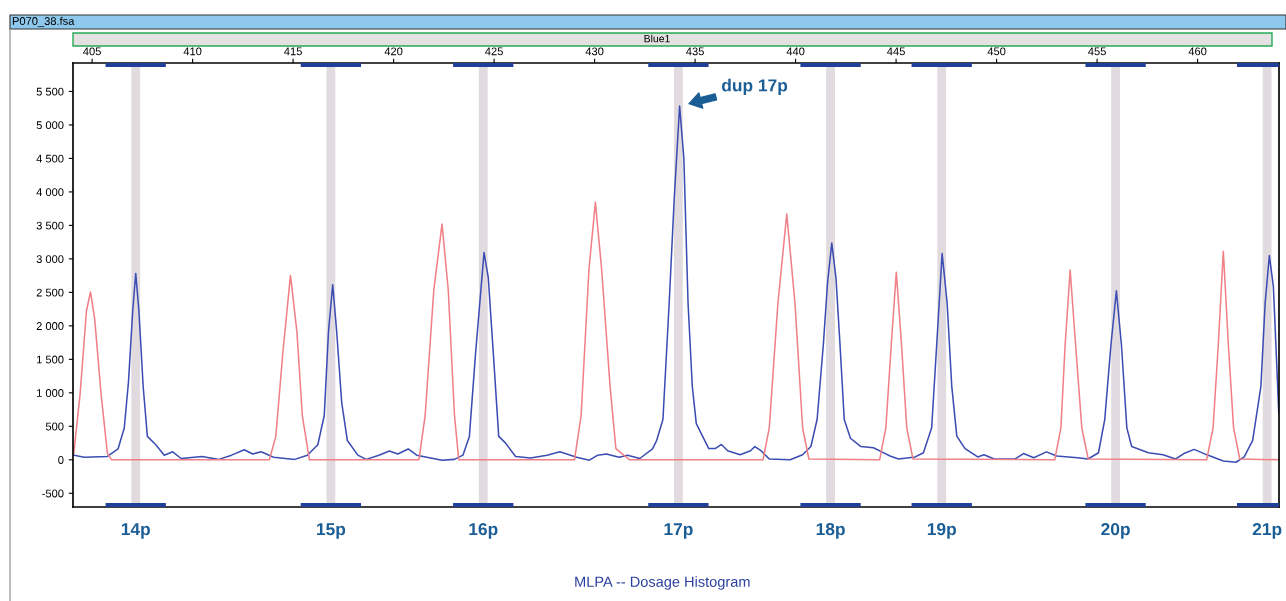  I want to click on band-label: 18p, so click(830, 531).